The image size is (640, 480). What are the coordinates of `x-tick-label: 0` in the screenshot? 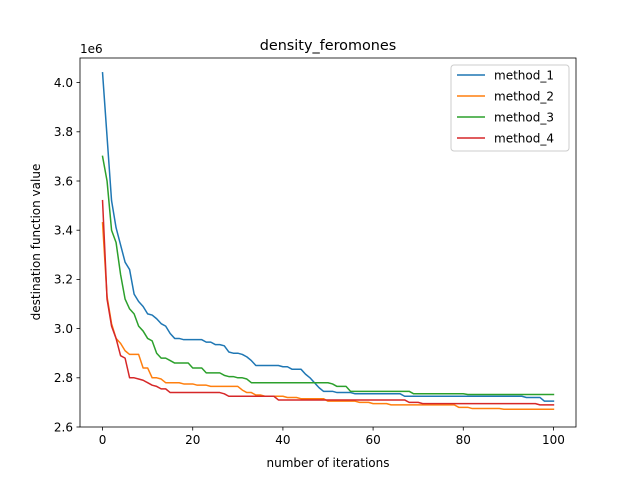 It's located at (103, 440).